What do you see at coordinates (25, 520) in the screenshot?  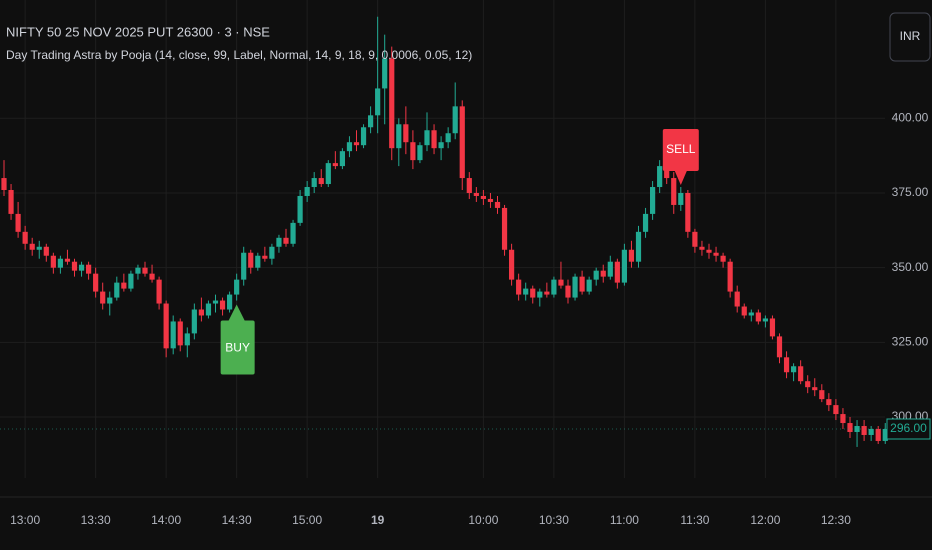 I see `x-tick-label: 13:00` at bounding box center [25, 520].